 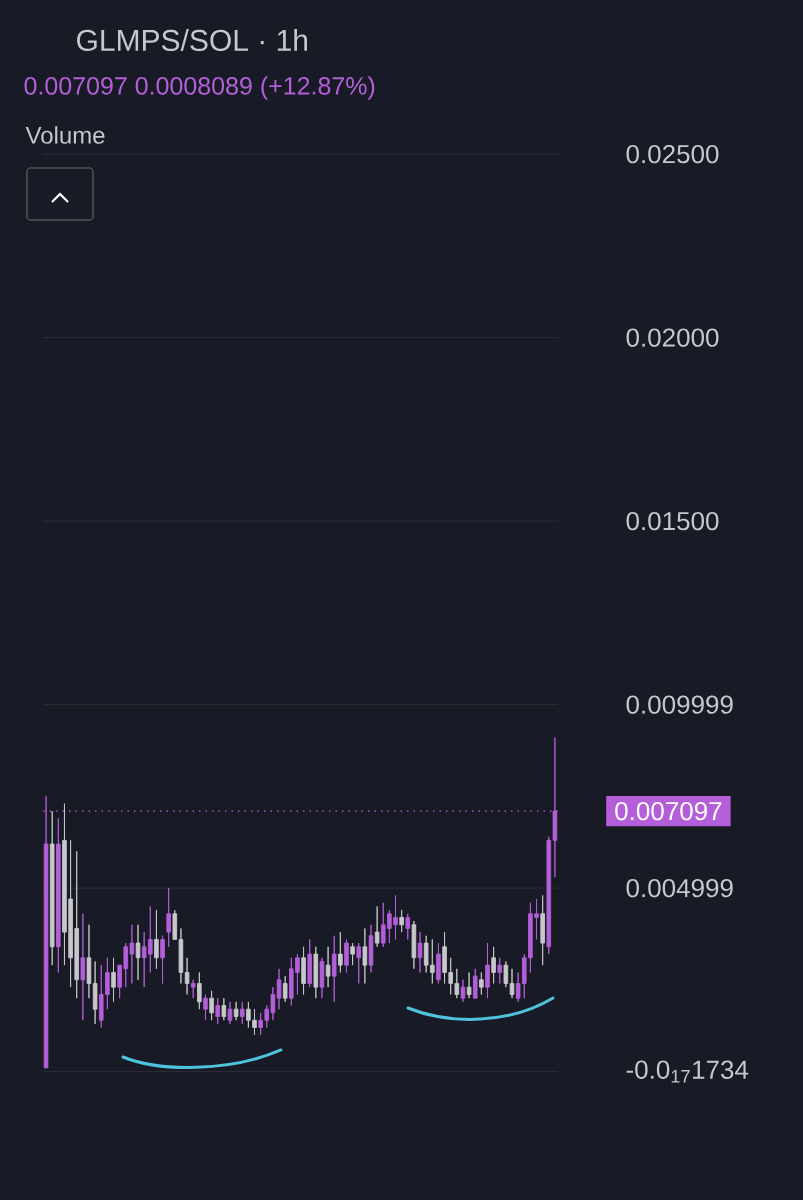 I want to click on y-tick-label: -0.0$_{17}$1734, so click(x=687, y=1071).